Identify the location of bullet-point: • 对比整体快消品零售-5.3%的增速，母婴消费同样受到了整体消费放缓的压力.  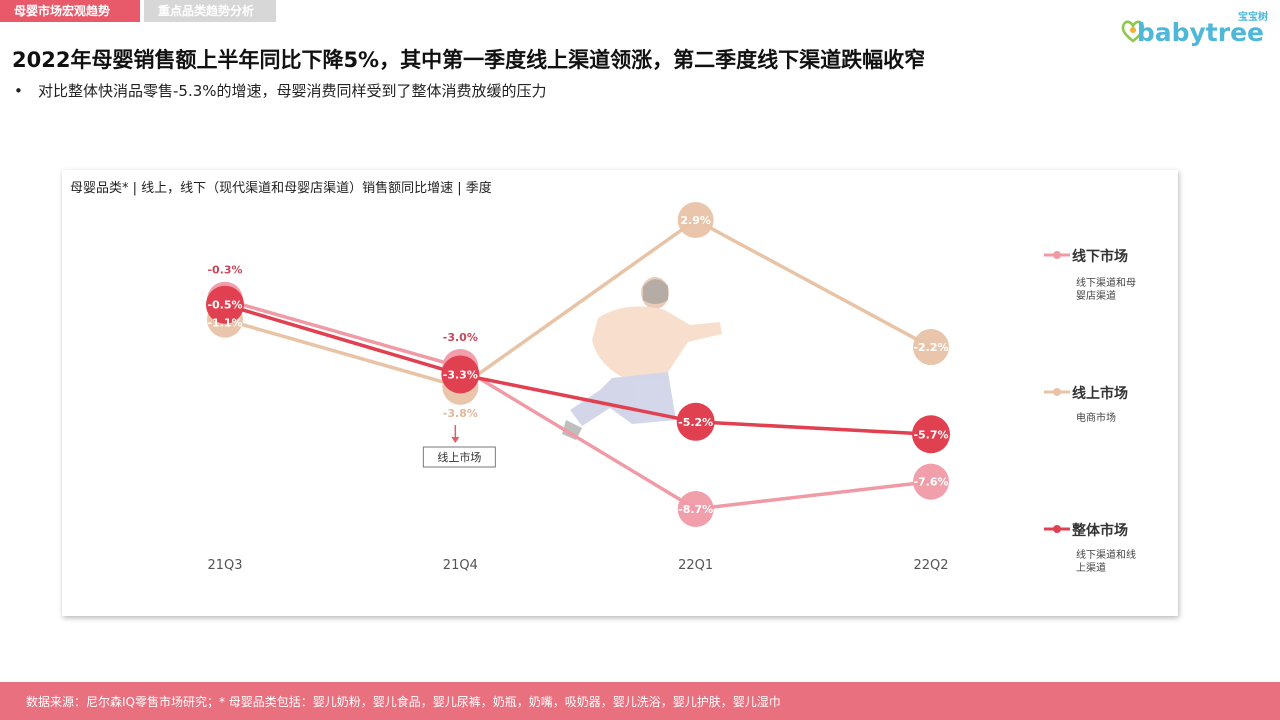
(280, 90).